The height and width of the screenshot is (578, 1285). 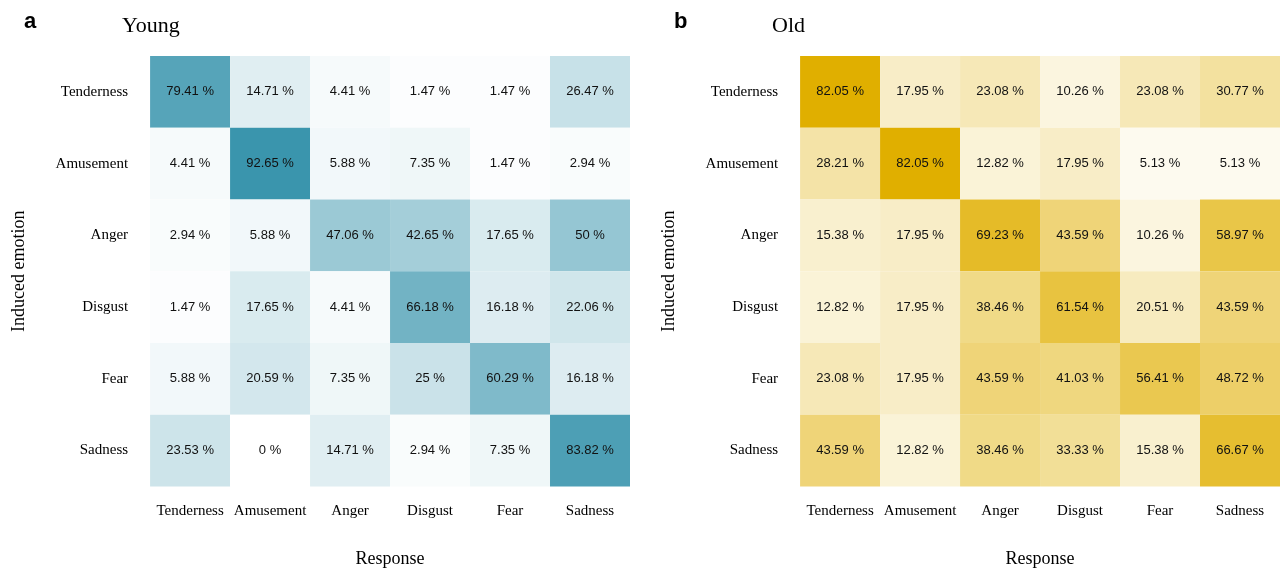 What do you see at coordinates (190, 91) in the screenshot?
I see `data-label: 79.41 %` at bounding box center [190, 91].